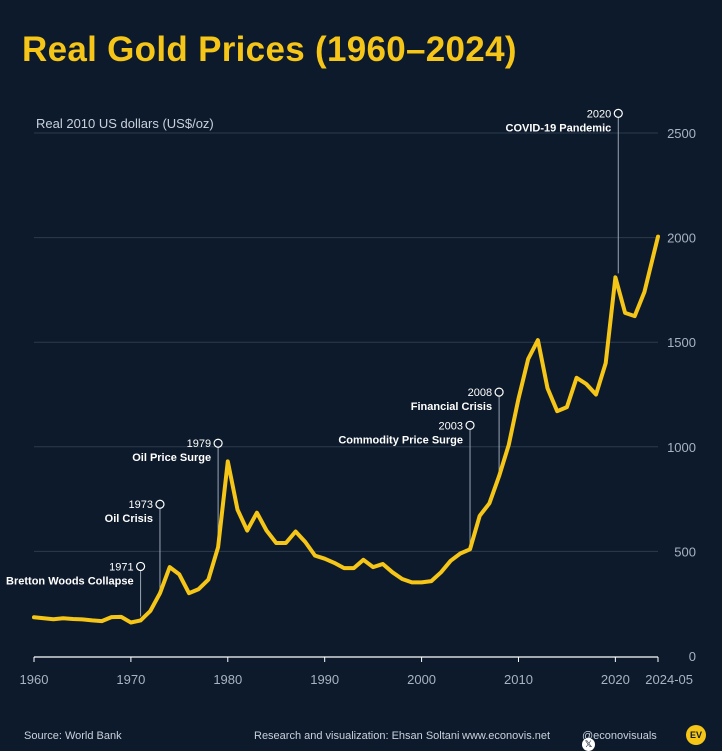 The image size is (722, 751). I want to click on annotation-label: Commodity Price Surge, so click(400, 440).